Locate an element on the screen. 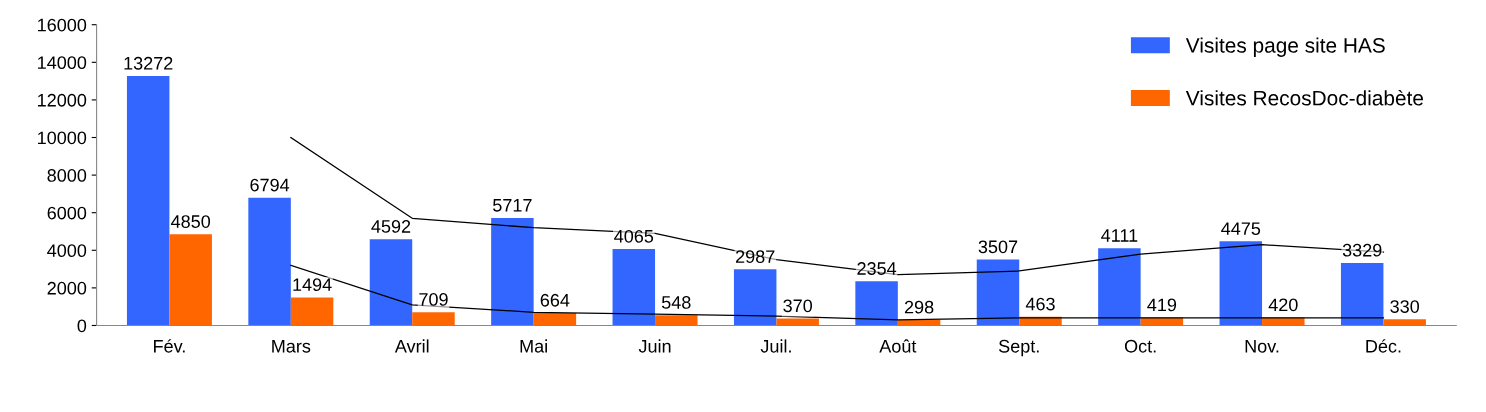  data-label: 664 is located at coordinates (555, 300).